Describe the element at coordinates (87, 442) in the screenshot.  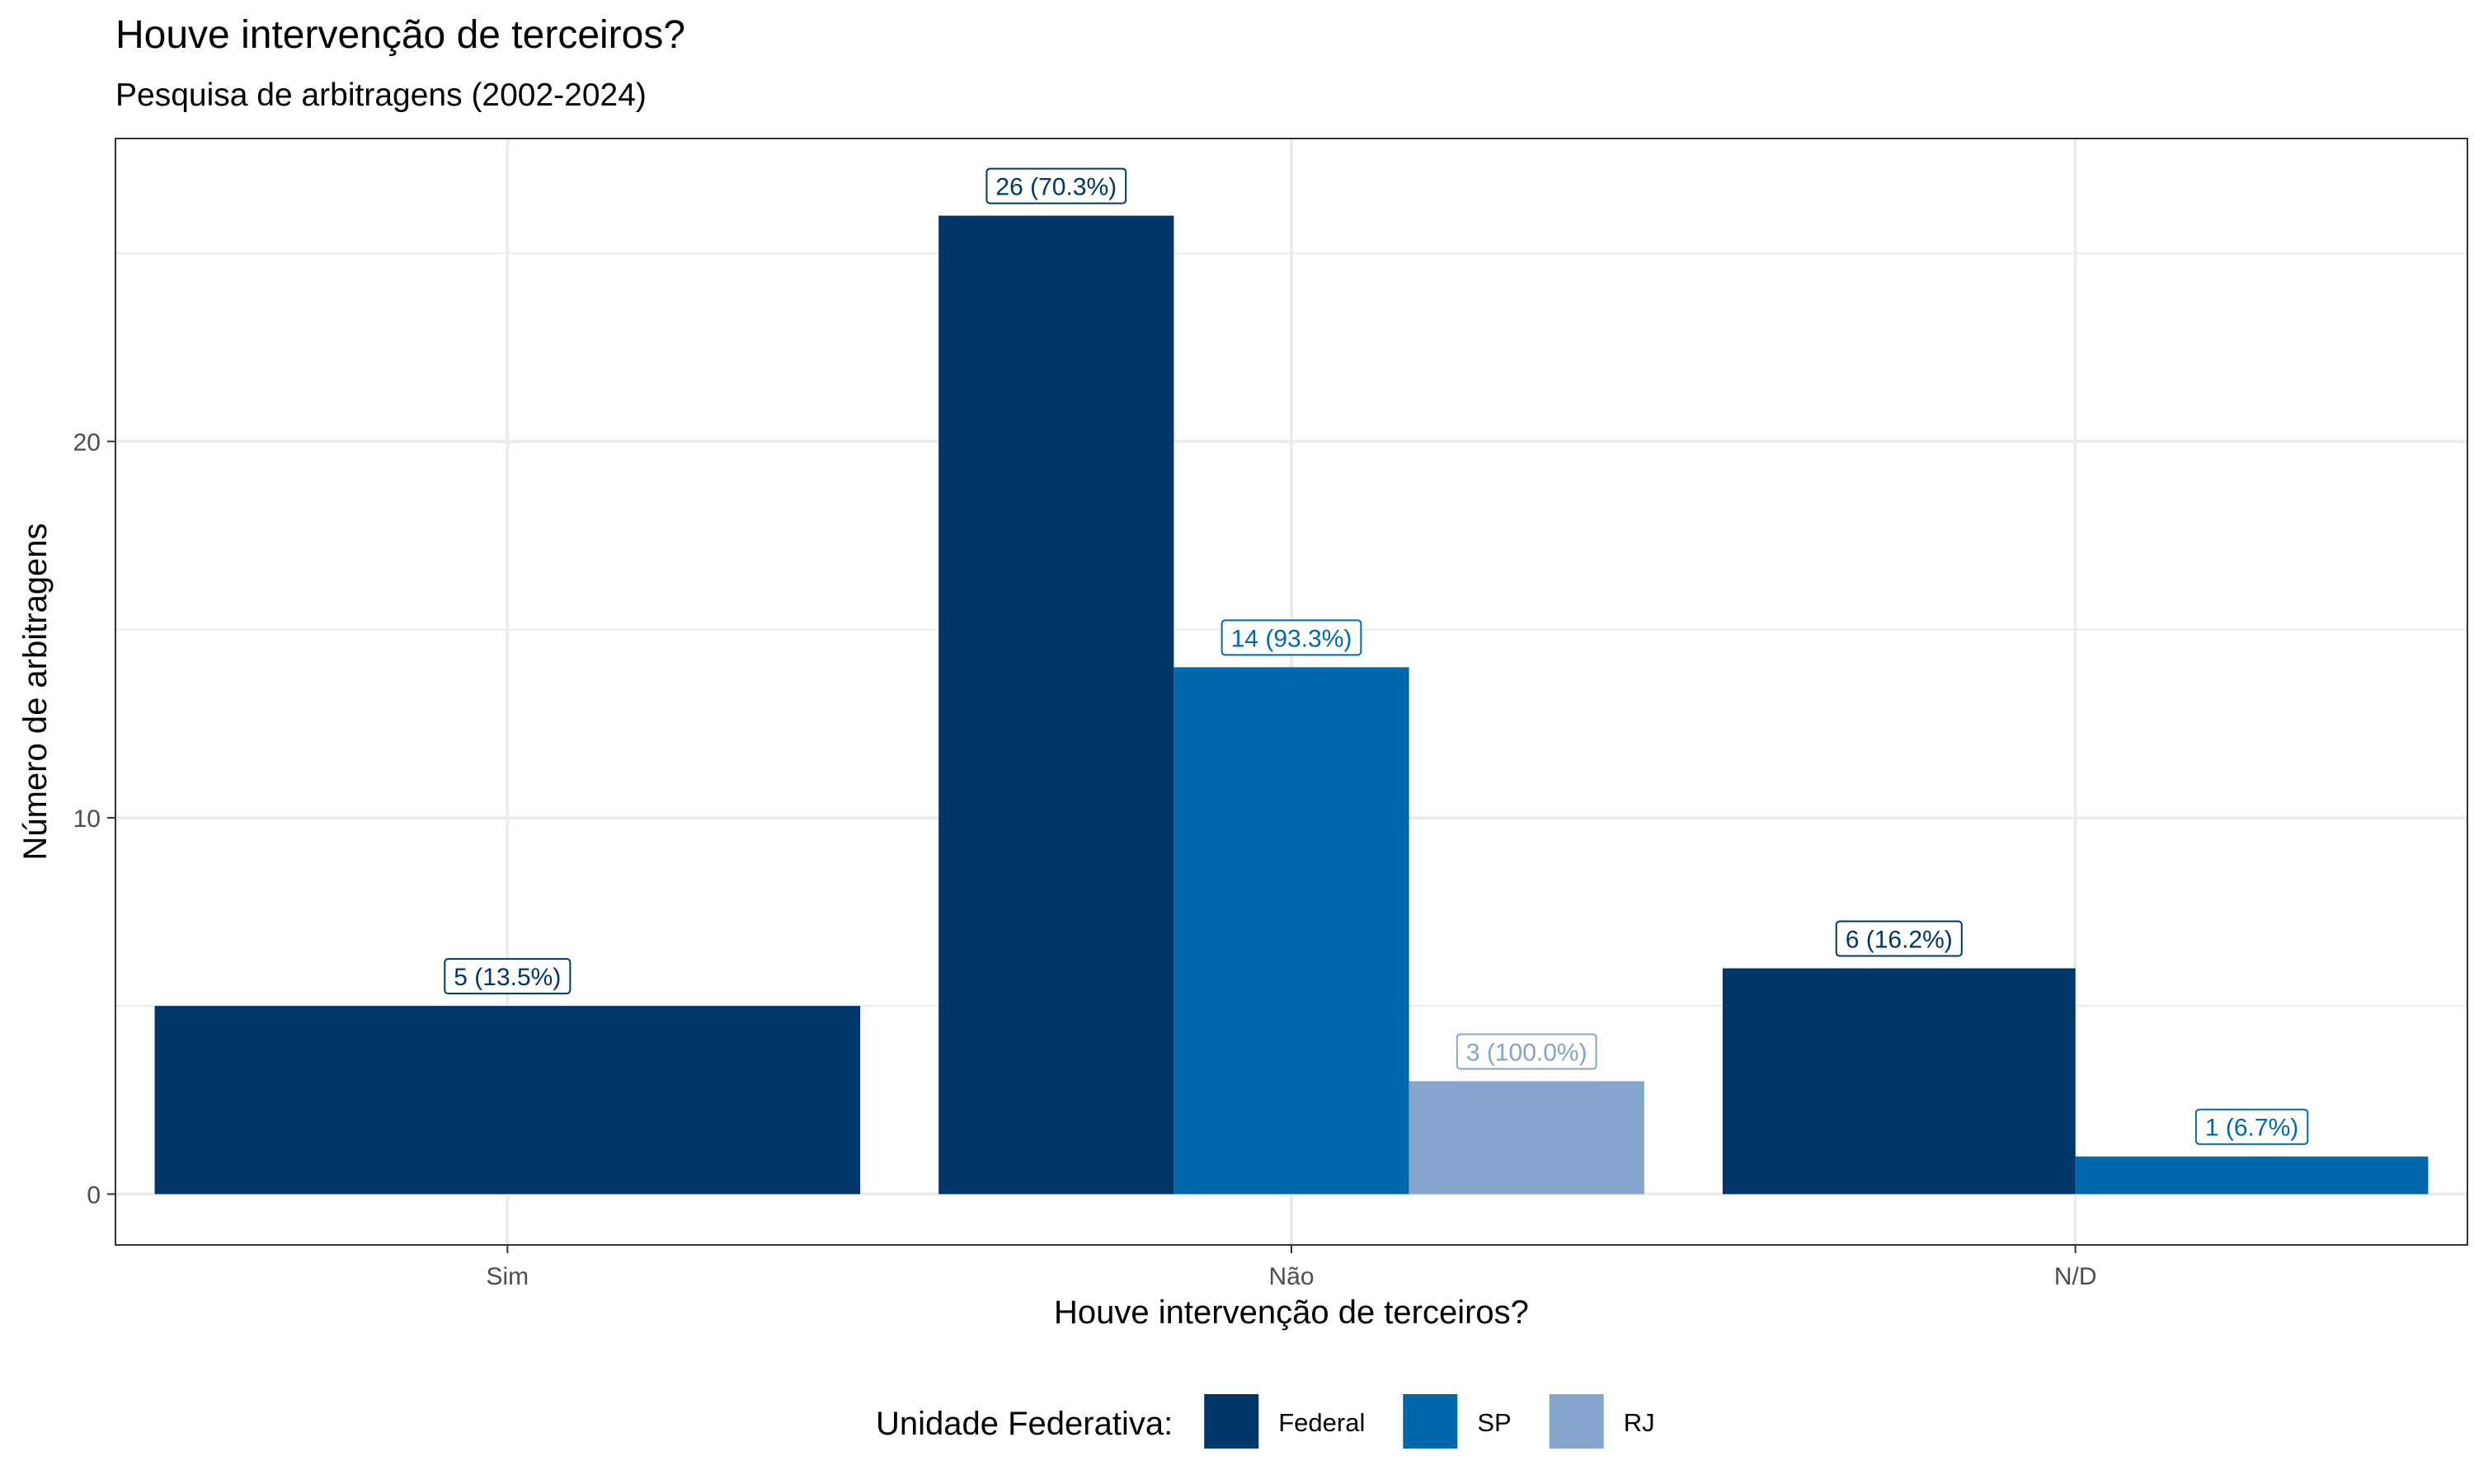
I see `y-tick-label: 20` at that location.